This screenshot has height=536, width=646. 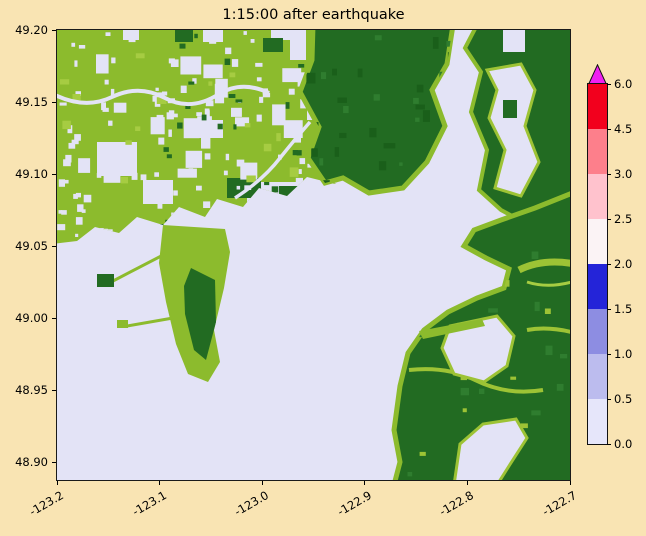 I want to click on x-tick-label: -122.7, so click(x=559, y=503).